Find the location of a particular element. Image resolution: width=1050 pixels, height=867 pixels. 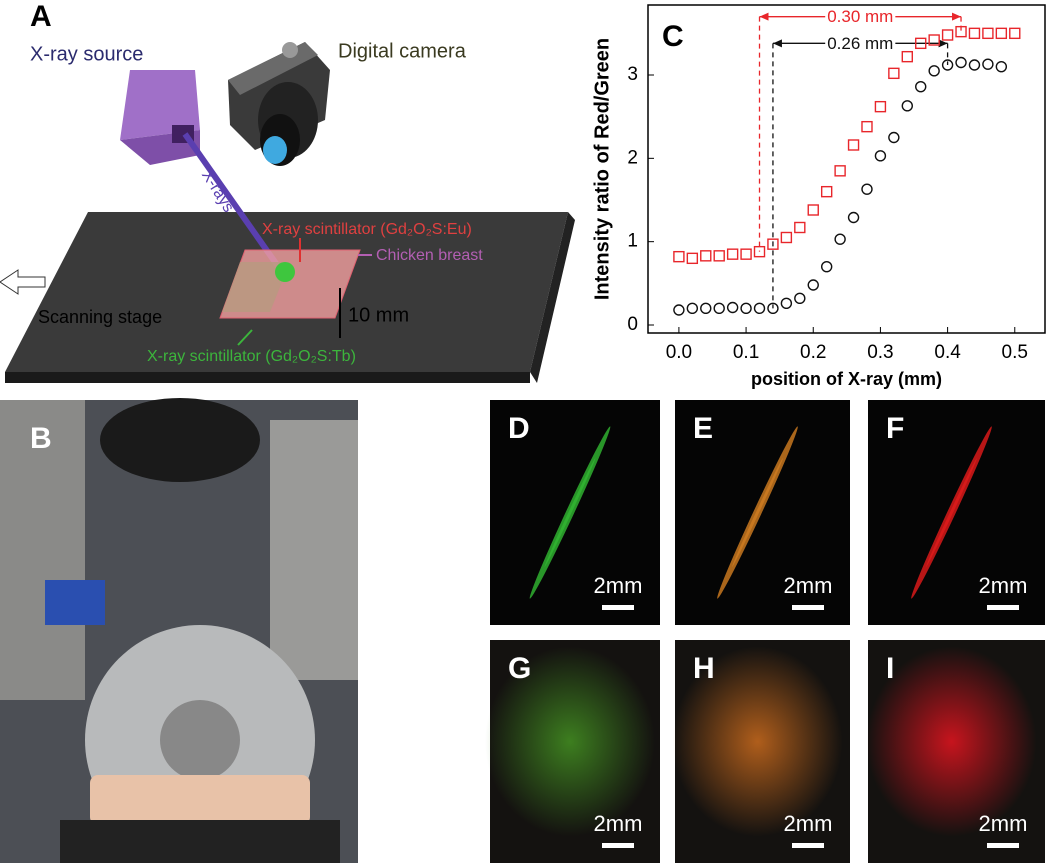

xray-beam is located at coordinates (233, 203).